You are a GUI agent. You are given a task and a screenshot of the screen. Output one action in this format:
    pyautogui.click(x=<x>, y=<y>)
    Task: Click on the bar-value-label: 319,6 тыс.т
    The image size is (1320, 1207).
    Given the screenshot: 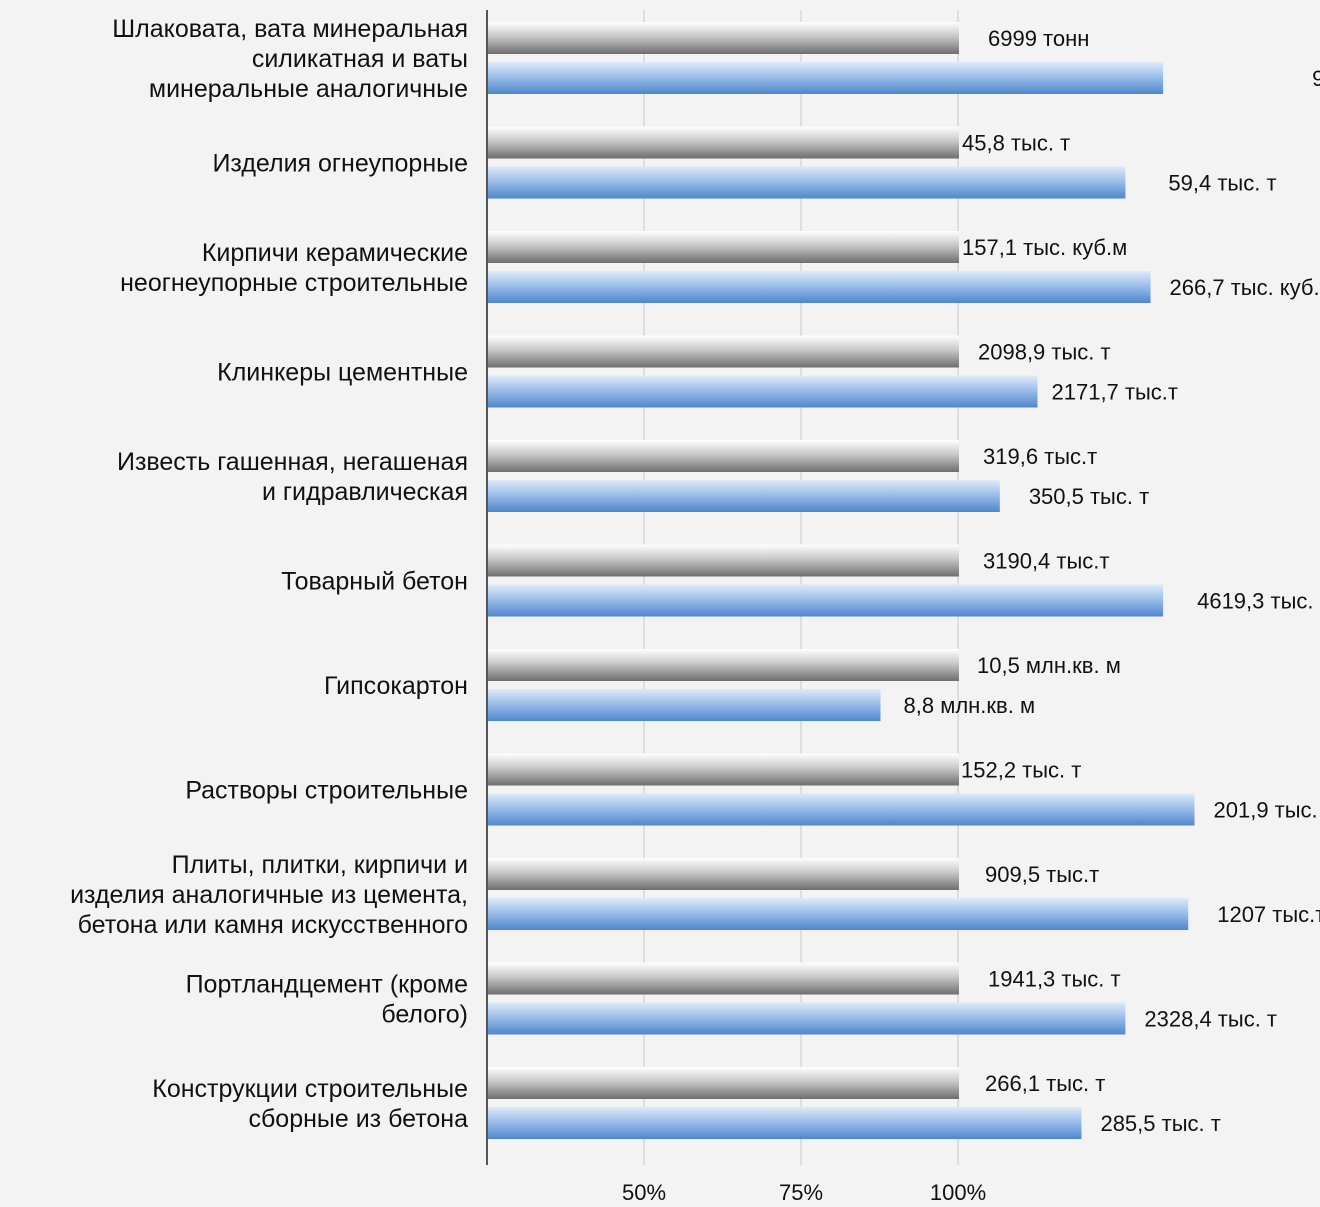 What is the action you would take?
    pyautogui.click(x=1040, y=456)
    